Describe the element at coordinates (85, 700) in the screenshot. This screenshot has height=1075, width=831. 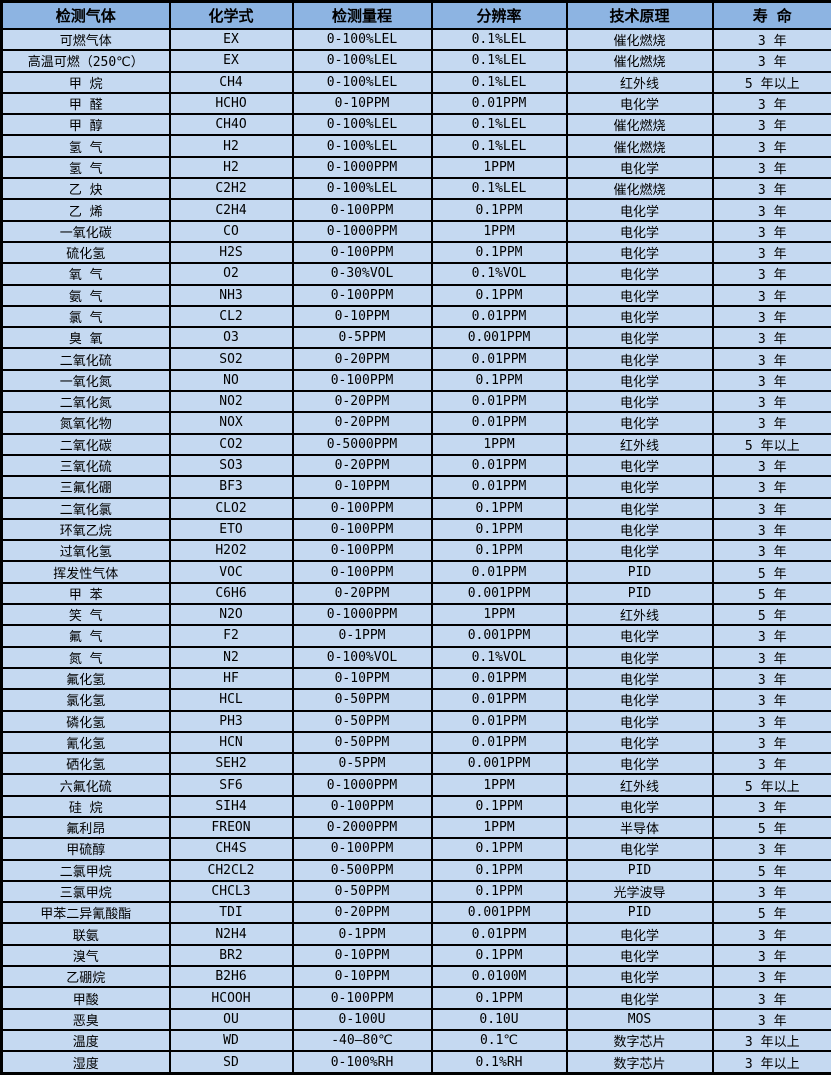
I see `table-cell: 氯化氢` at that location.